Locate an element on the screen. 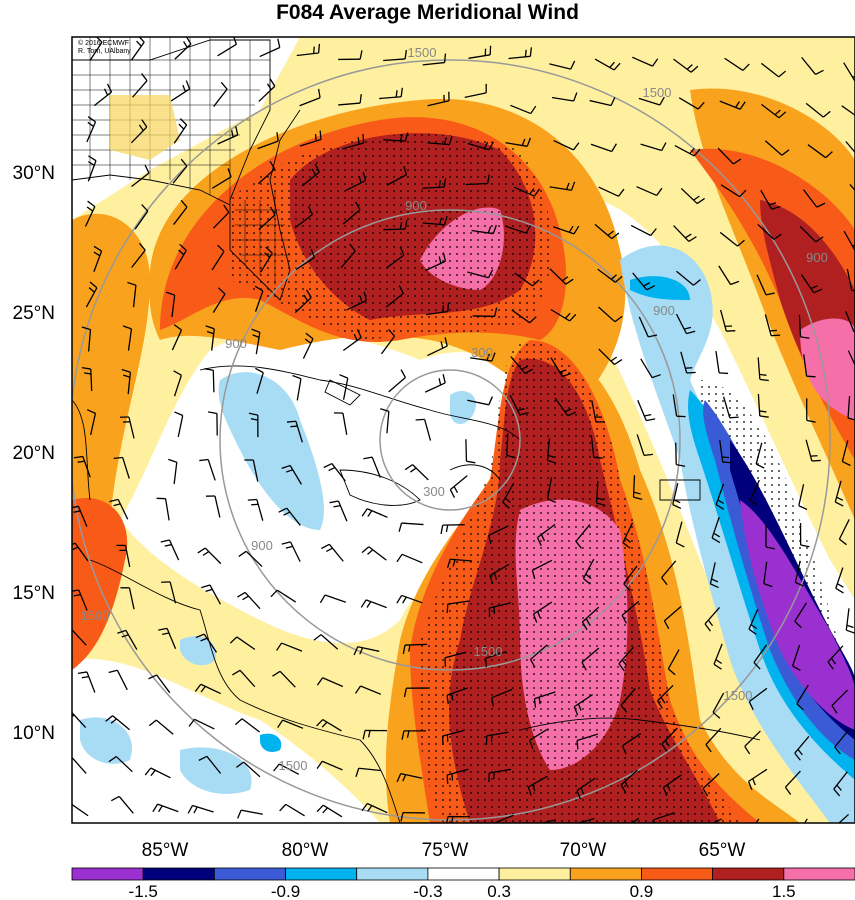 This screenshot has width=855, height=900. lat-label: 15°N is located at coordinates (34, 593).